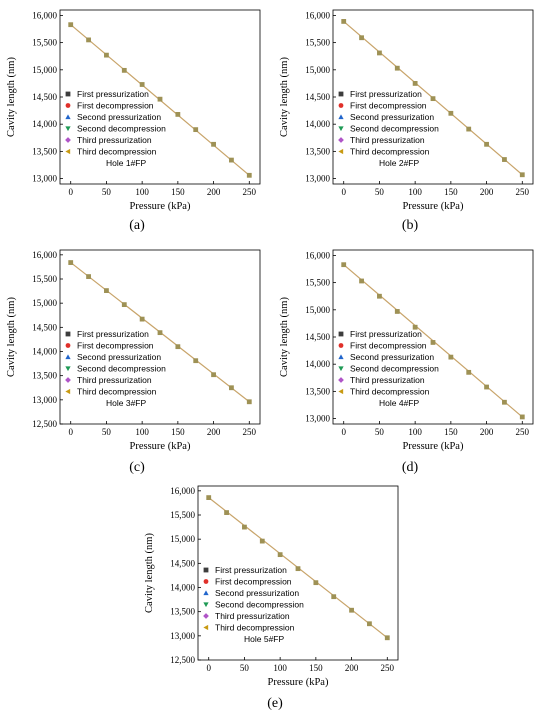  Describe the element at coordinates (399, 403) in the screenshot. I see `hole-annotation: Hole 4#FP` at that location.